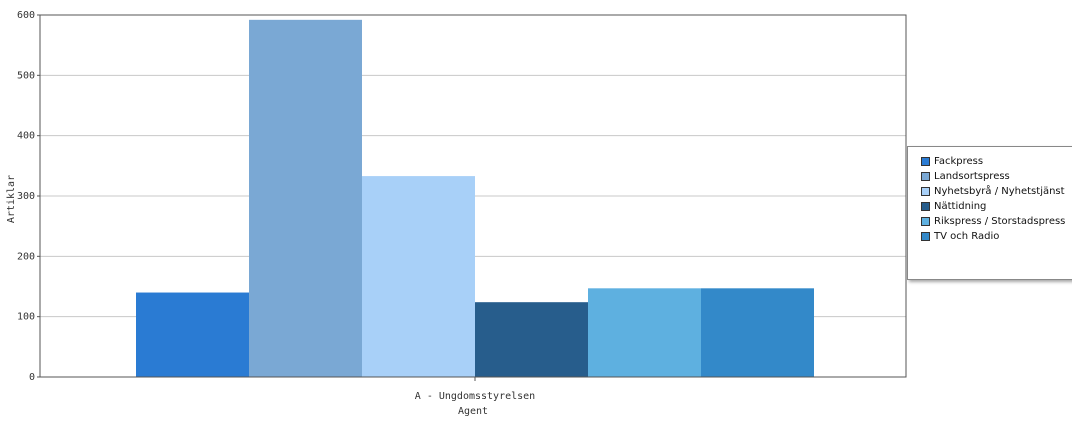 The image size is (1072, 421). What do you see at coordinates (473, 411) in the screenshot?
I see `x-axis-label: Agent` at bounding box center [473, 411].